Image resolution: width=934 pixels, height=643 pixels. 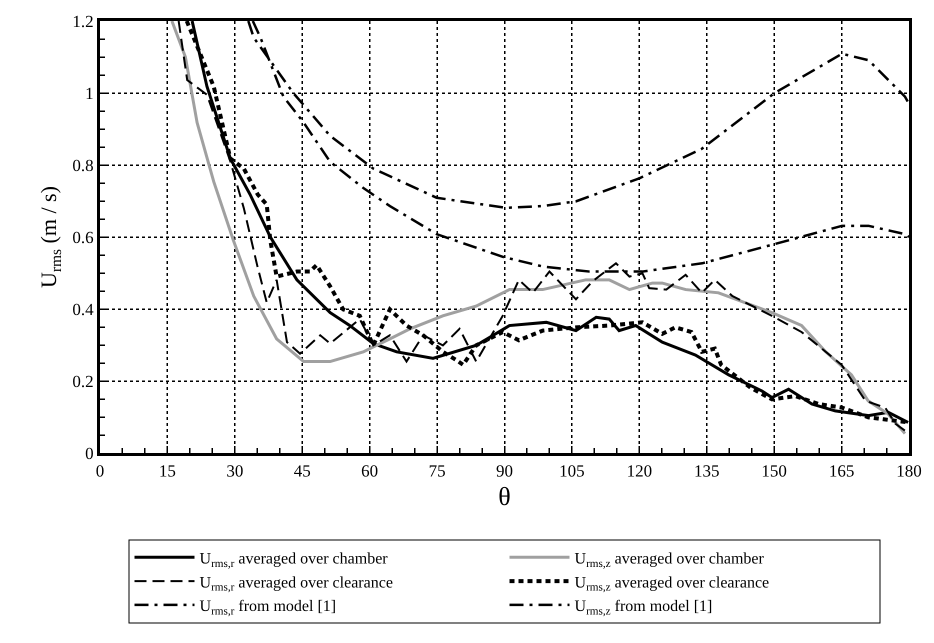 What do you see at coordinates (89, 93) in the screenshot?
I see `y-tick-label: 1` at bounding box center [89, 93].